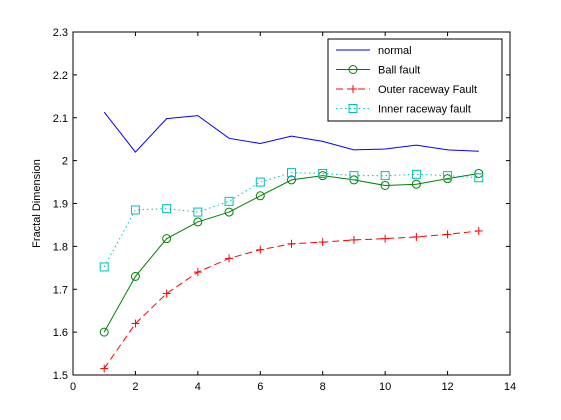 This screenshot has width=561, height=420. I want to click on x-tick-label: 10, so click(385, 387).